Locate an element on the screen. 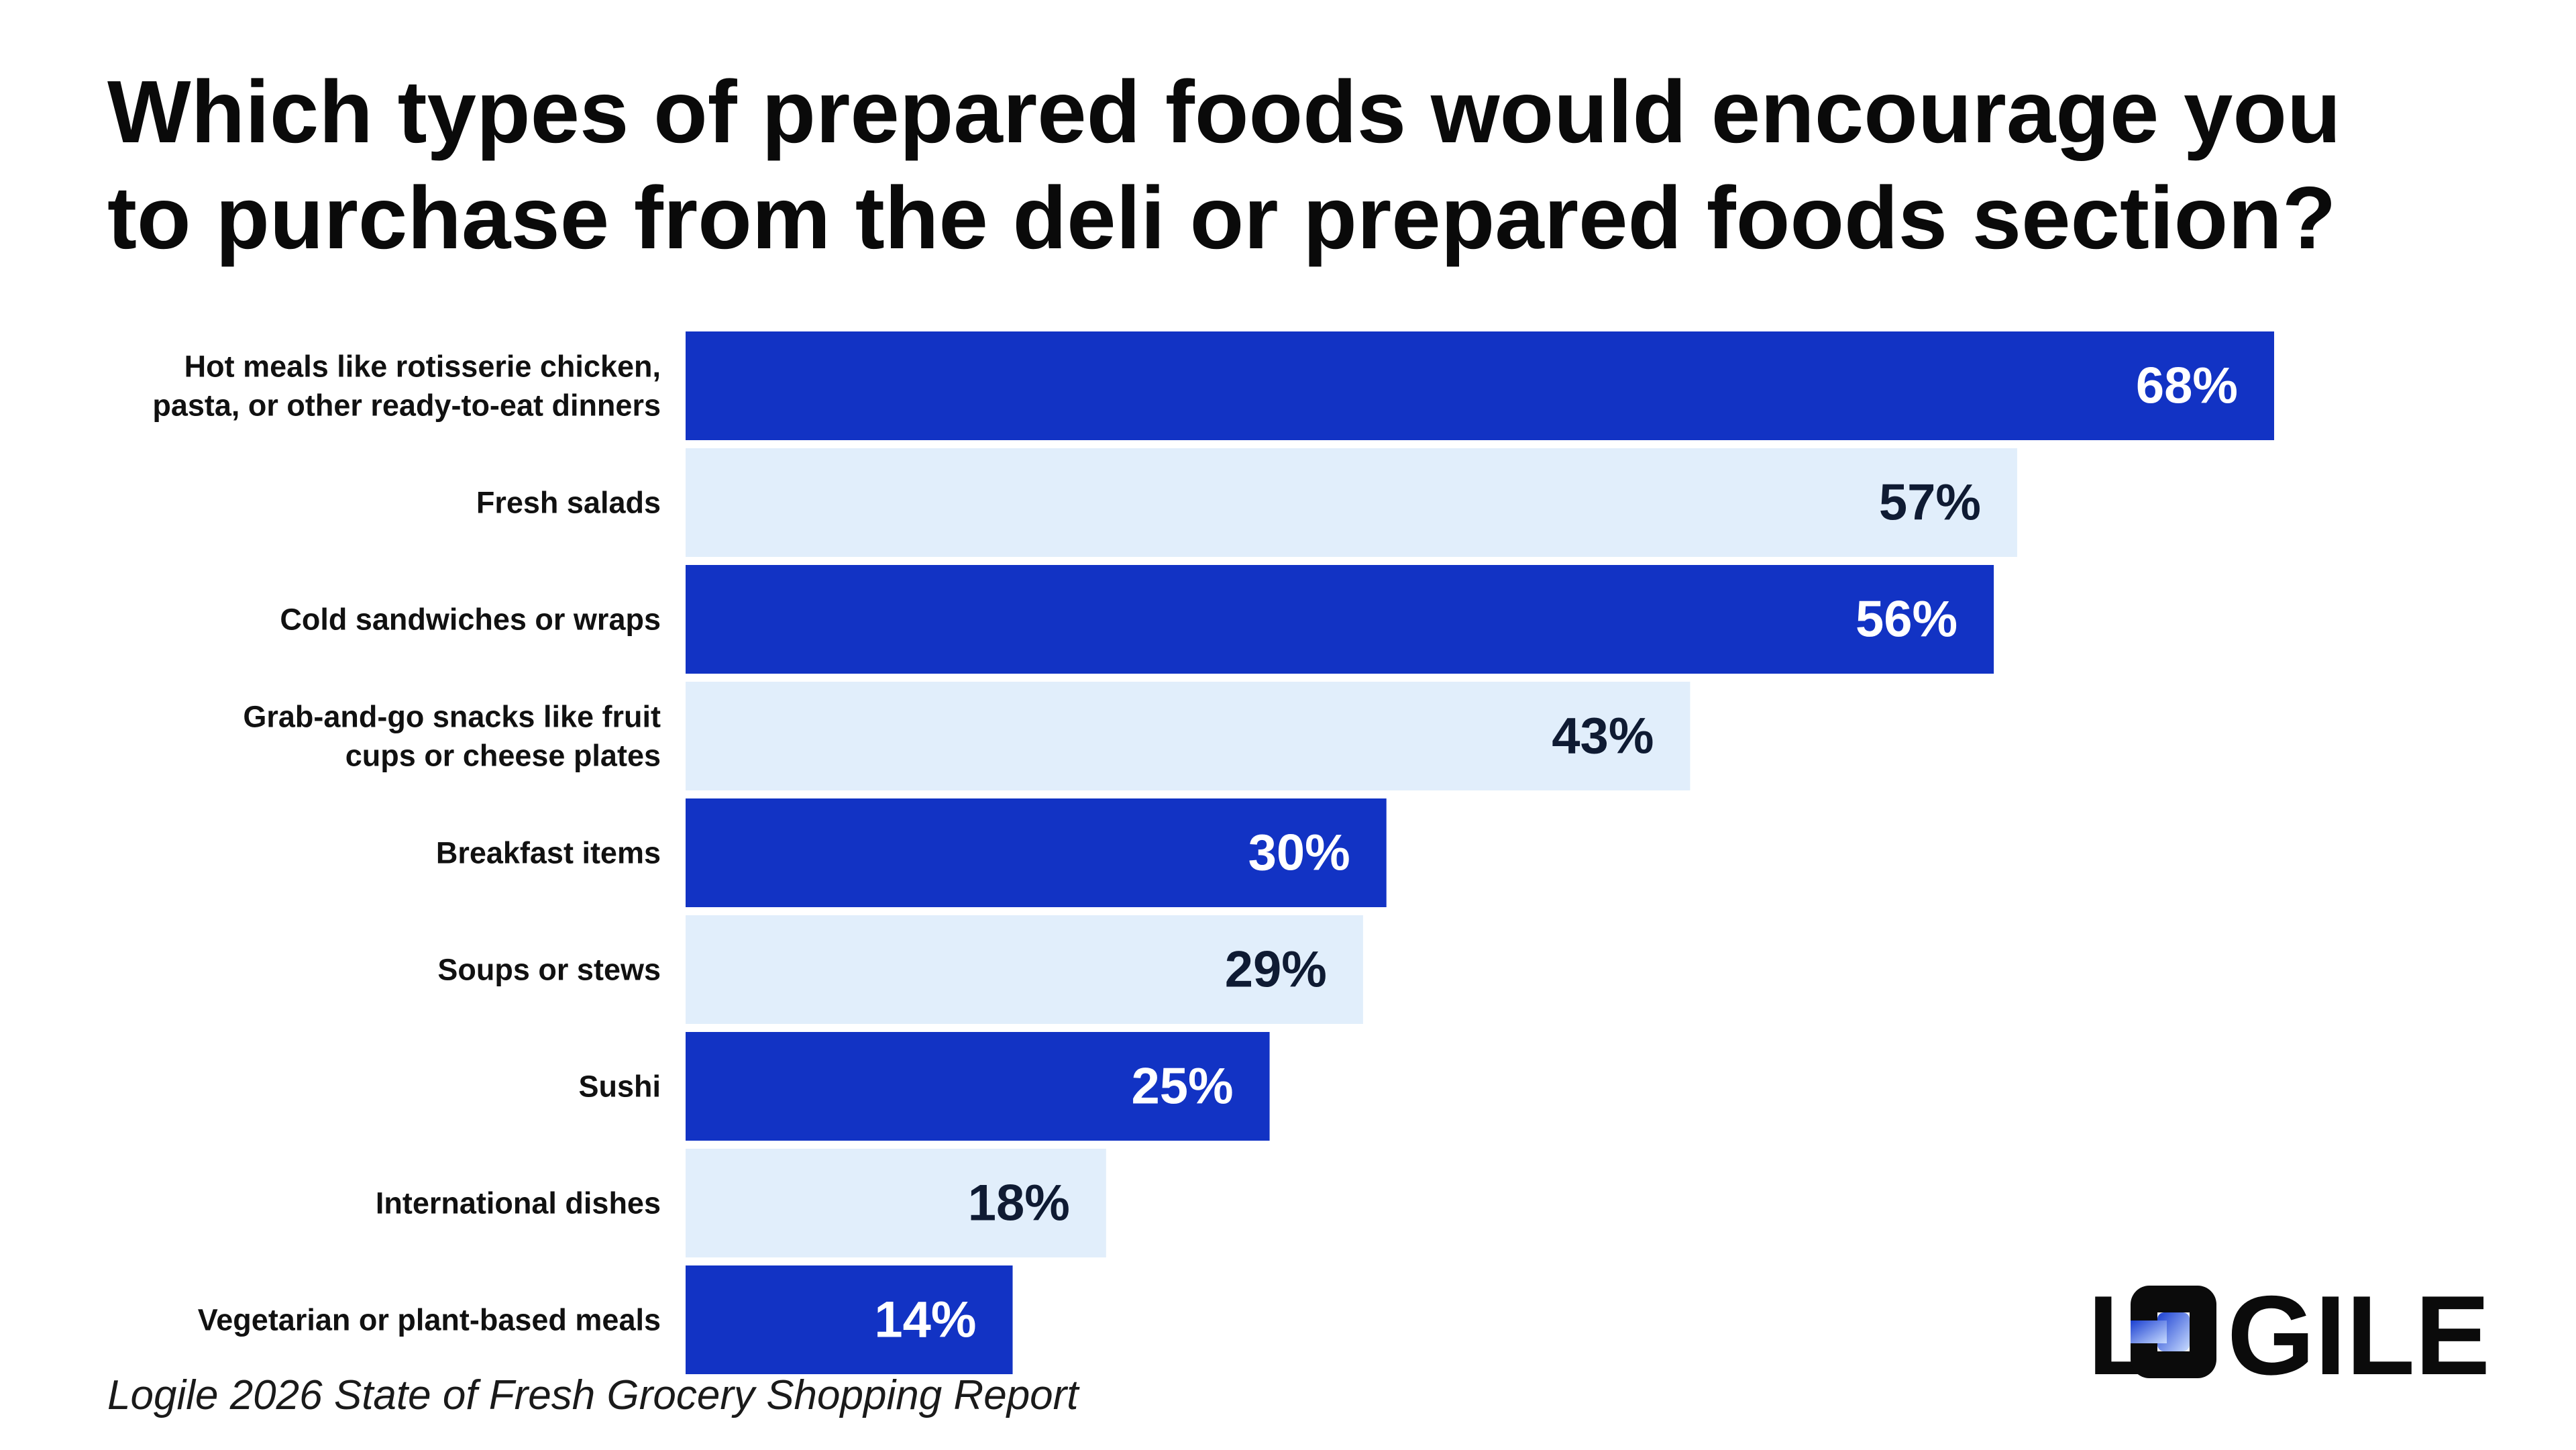 The width and height of the screenshot is (2576, 1450). category-label-7-line-1: Sushi is located at coordinates (619, 1087).